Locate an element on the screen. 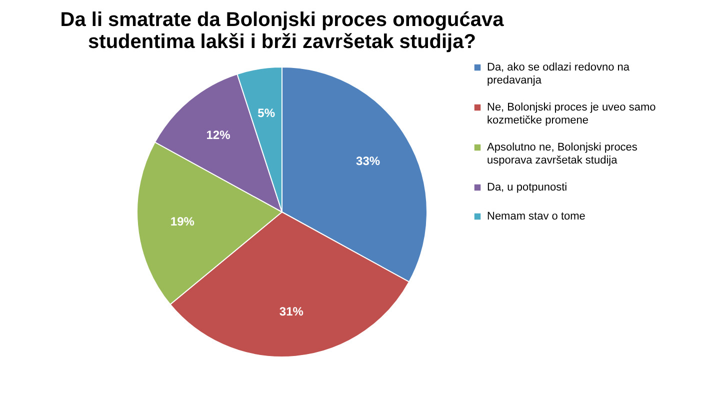 Image resolution: width=702 pixels, height=409 pixels. legend-label: Apsolutno ne, Bolonjski proces usporava završetak studija is located at coordinates (562, 154).